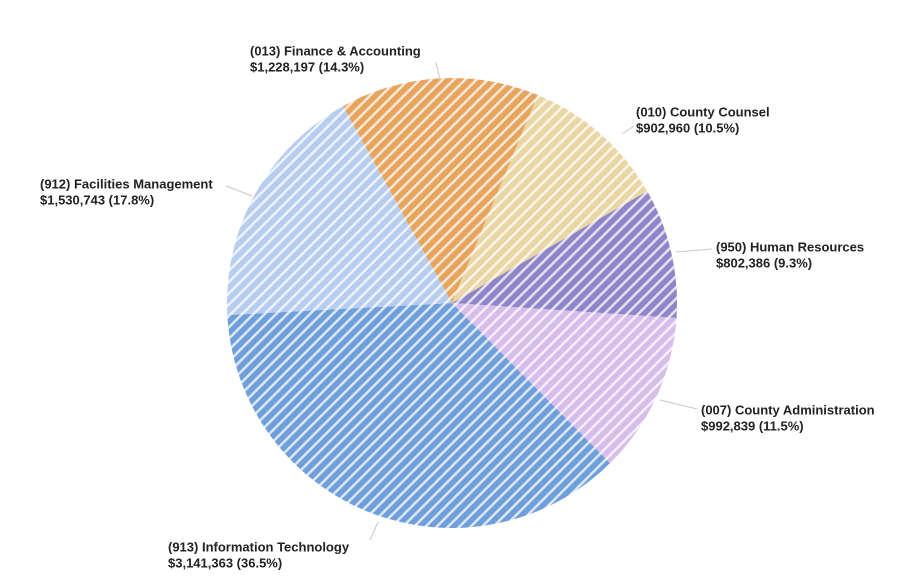 Image resolution: width=919 pixels, height=577 pixels. Describe the element at coordinates (307, 66) in the screenshot. I see `slice-value-label: $1,228,197 (14.3%)` at that location.